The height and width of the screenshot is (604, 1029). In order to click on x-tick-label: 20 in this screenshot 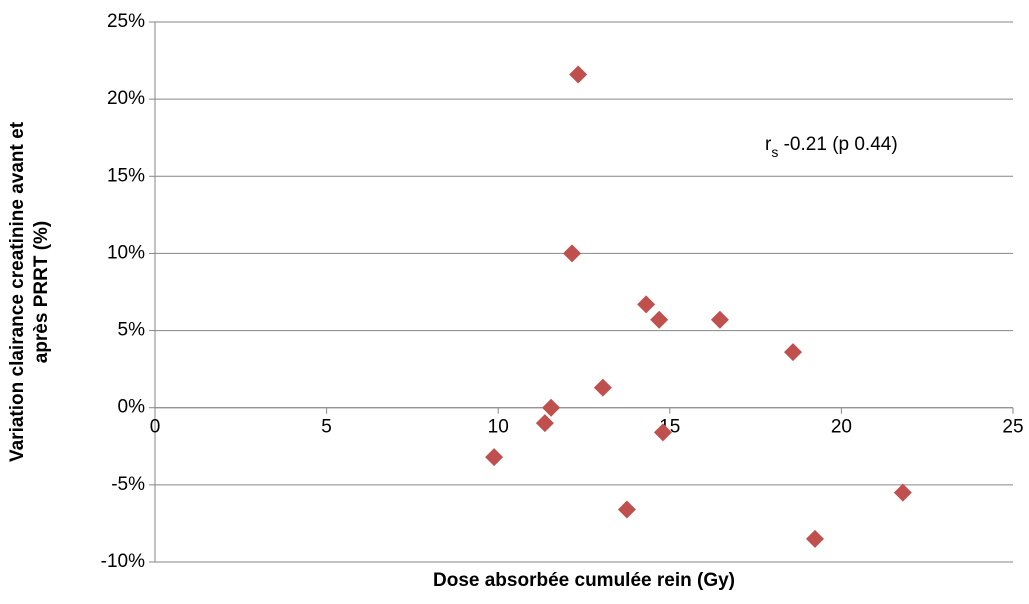, I will do `click(841, 427)`.